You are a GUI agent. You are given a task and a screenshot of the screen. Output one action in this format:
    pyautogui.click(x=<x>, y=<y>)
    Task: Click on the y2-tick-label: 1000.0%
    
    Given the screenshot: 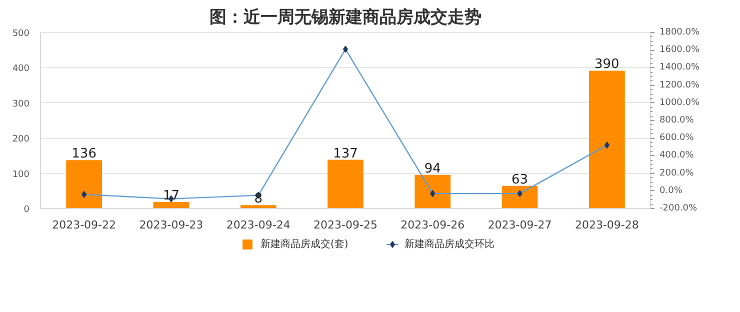 What is the action you would take?
    pyautogui.click(x=680, y=103)
    